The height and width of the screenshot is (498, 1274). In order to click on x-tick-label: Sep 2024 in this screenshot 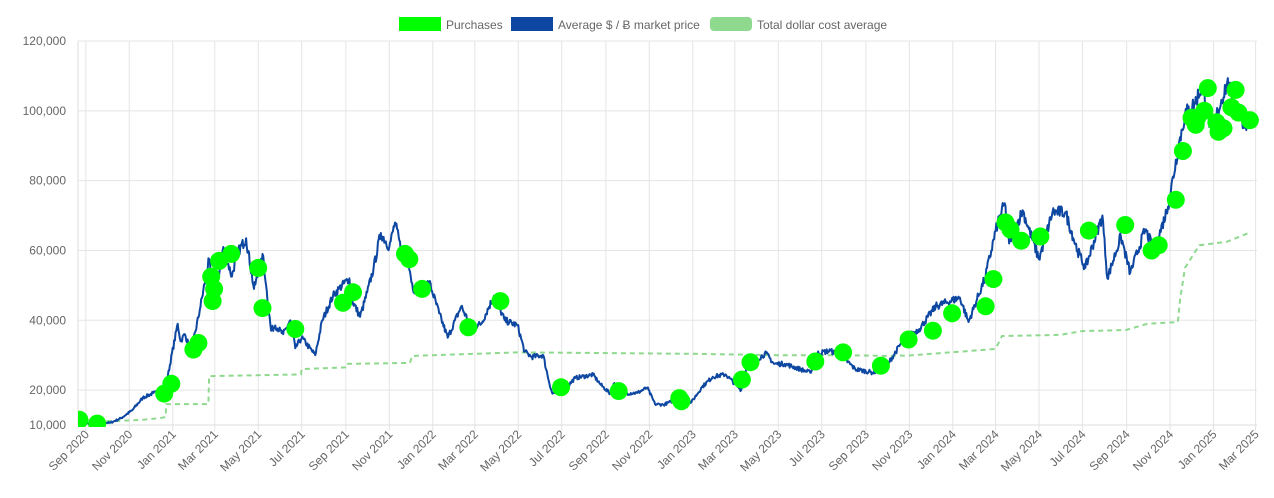, I will do `click(1110, 450)`.